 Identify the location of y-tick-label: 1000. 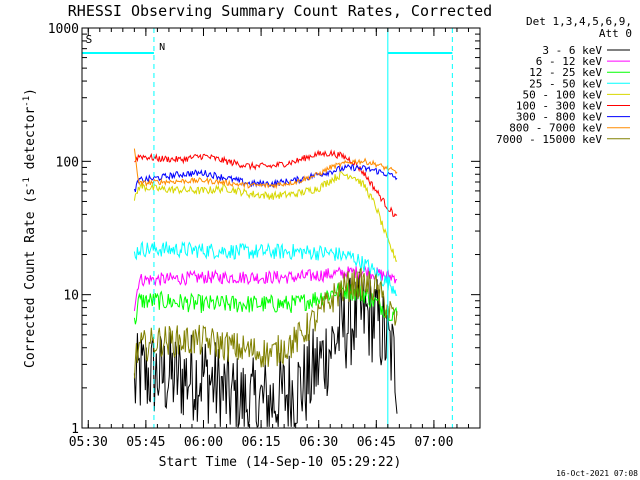
(63, 29).